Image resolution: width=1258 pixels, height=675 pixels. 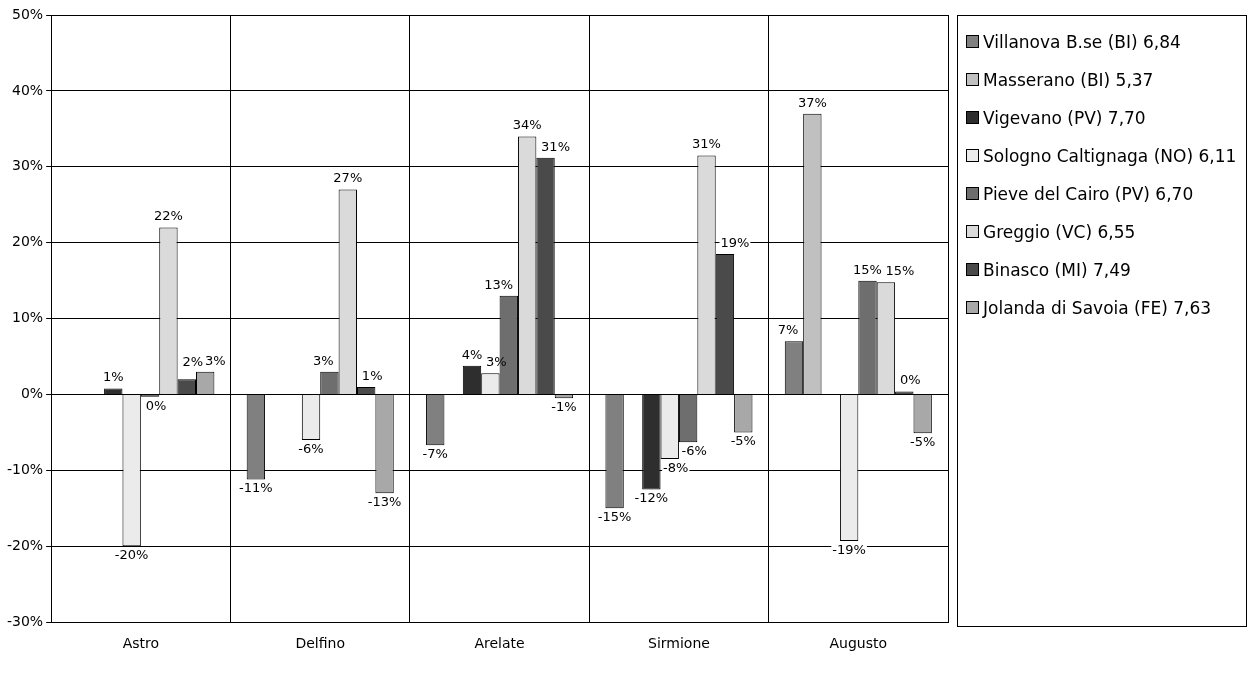 I want to click on y-tick-label: -20%, so click(x=25, y=544).